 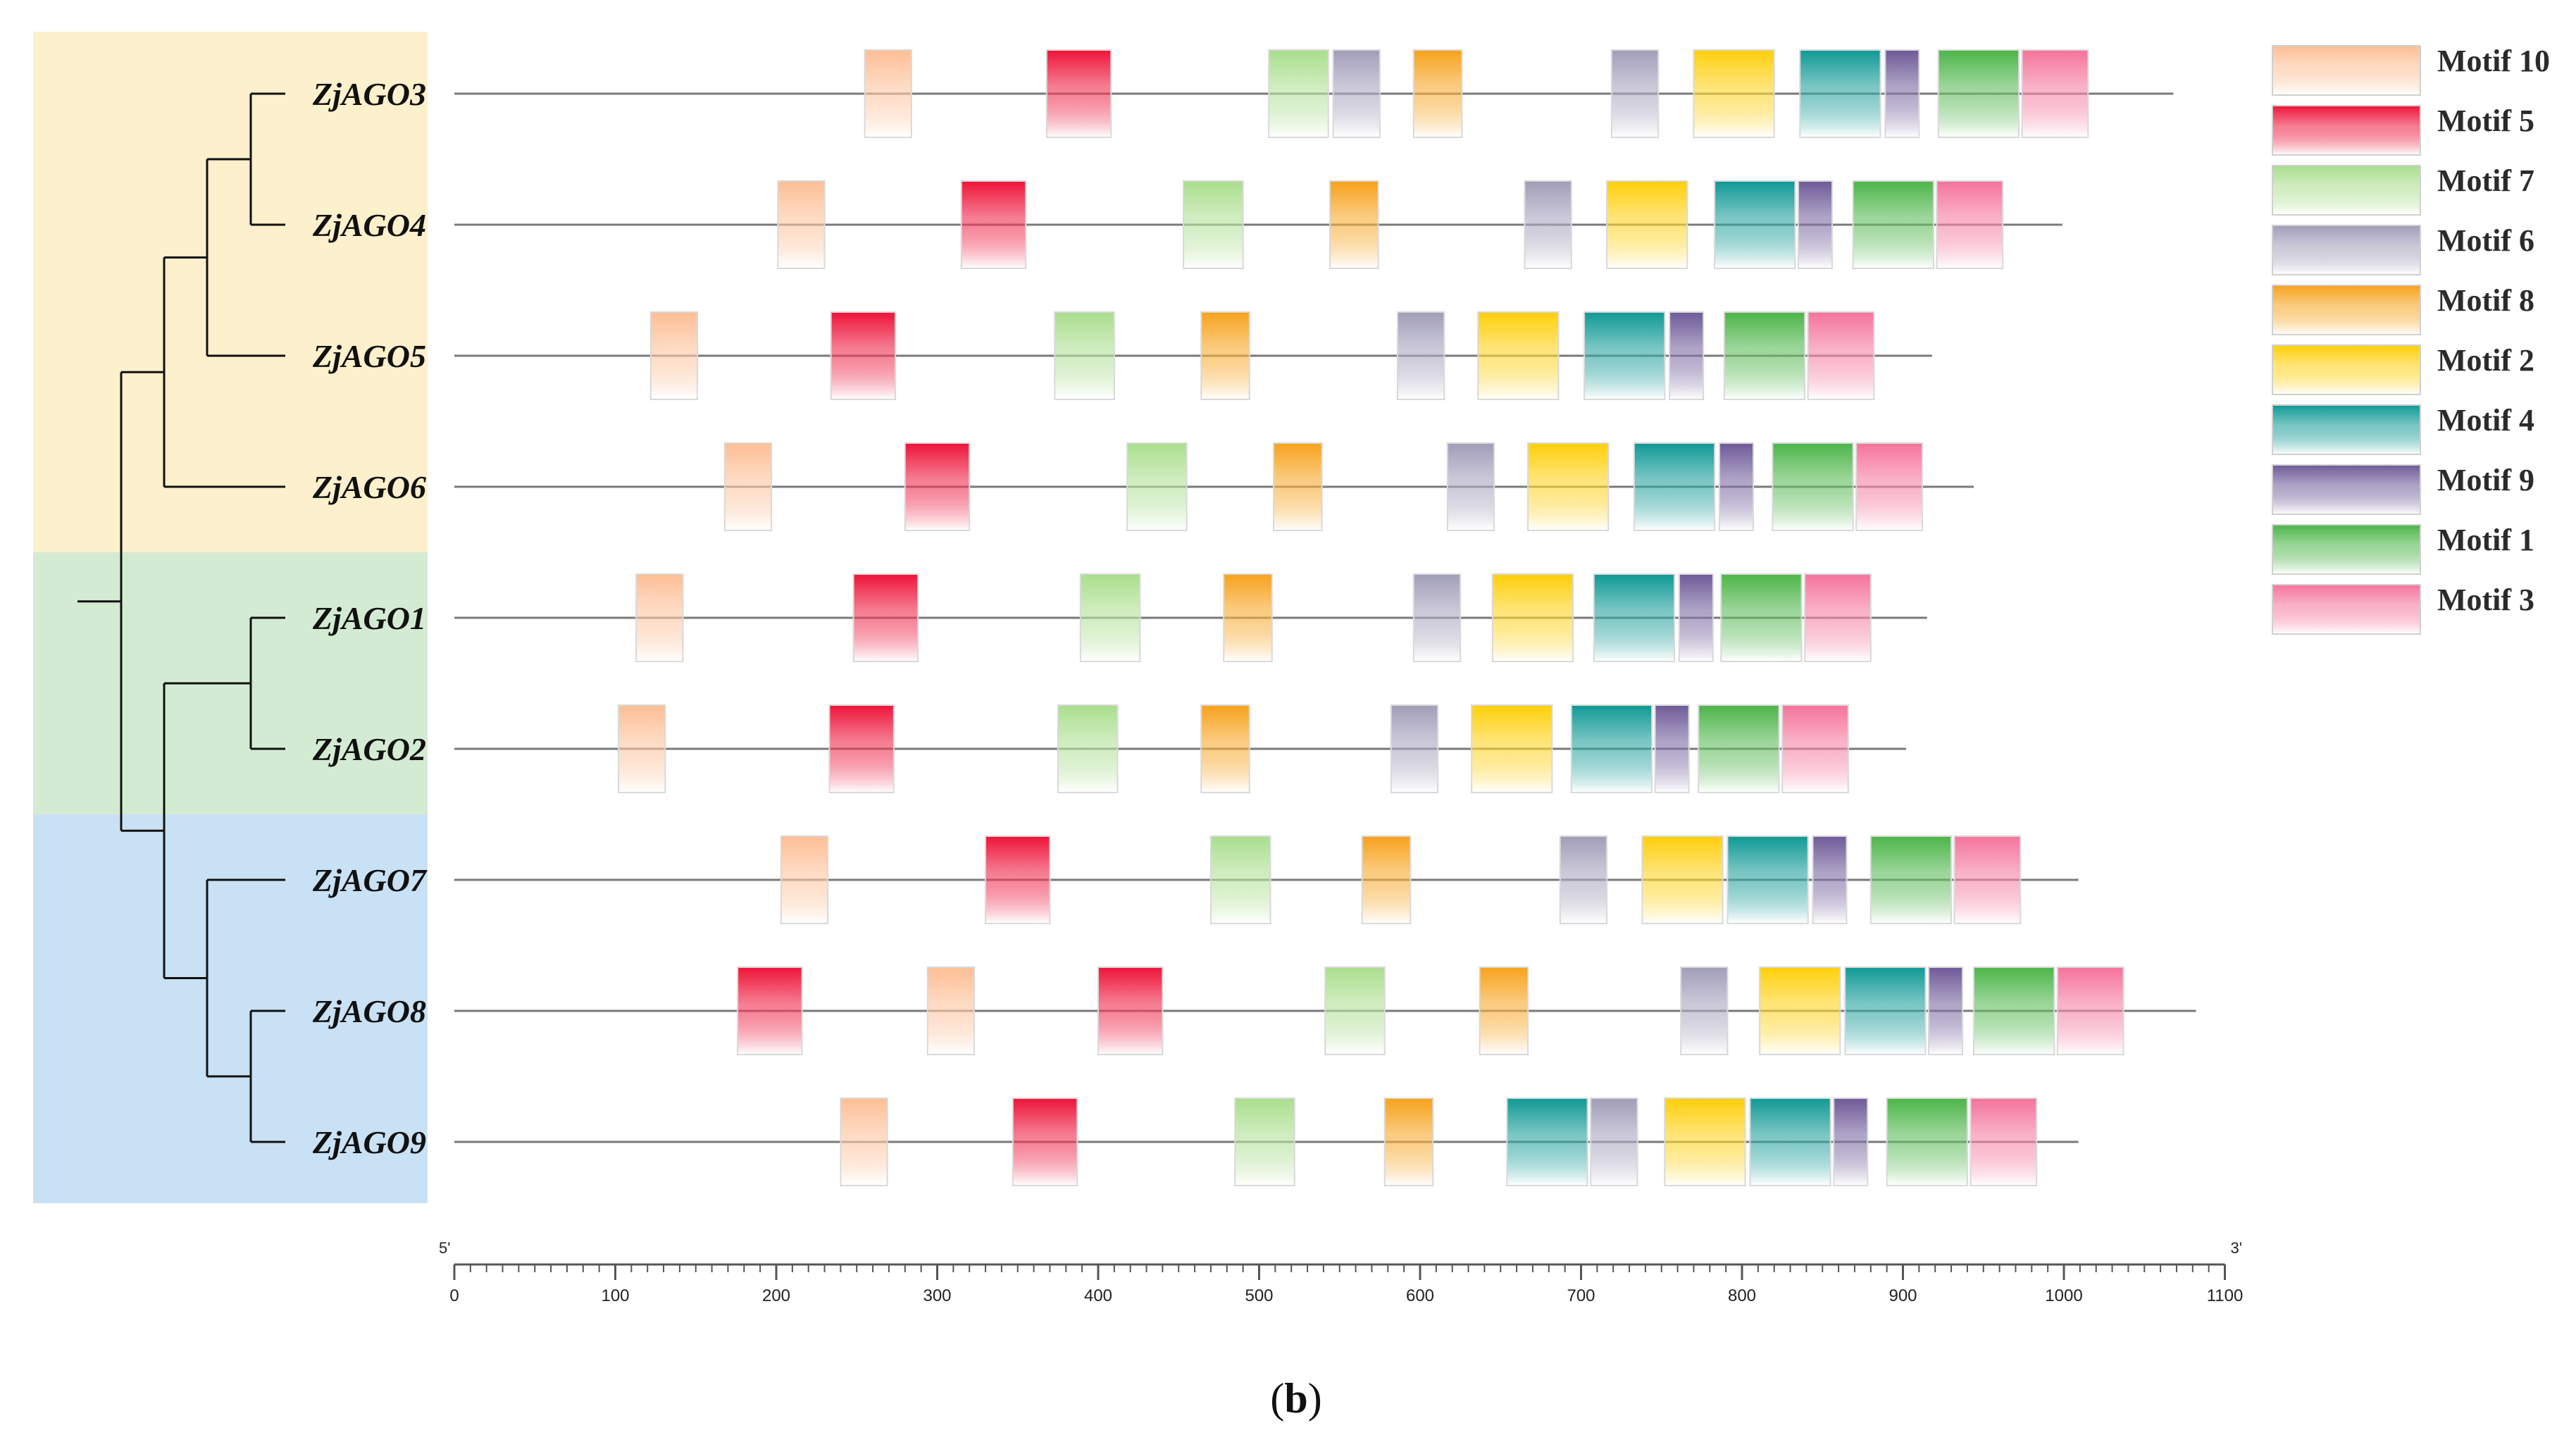 What do you see at coordinates (369, 1142) in the screenshot?
I see `gene-label: ZjAGO9` at bounding box center [369, 1142].